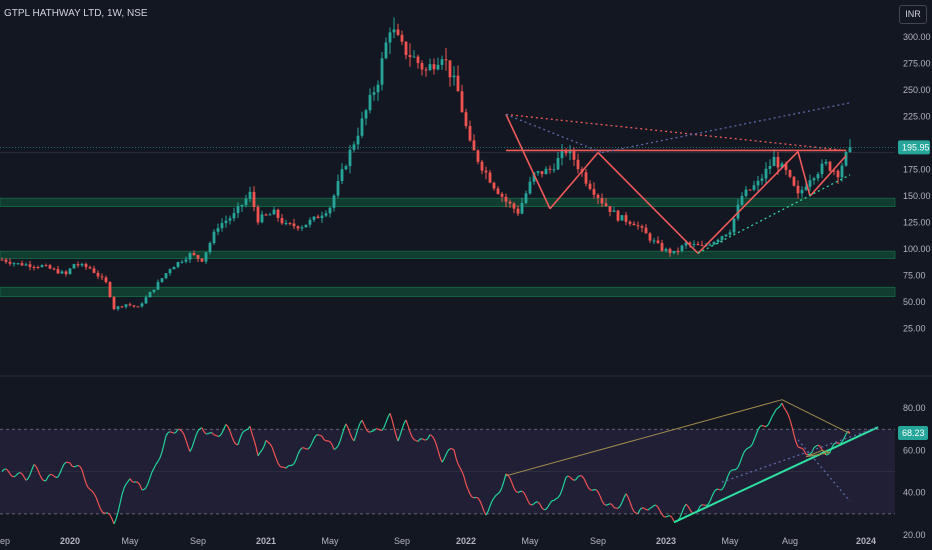 Image resolution: width=932 pixels, height=550 pixels. I want to click on price-tick-label: 100.00, so click(917, 249).